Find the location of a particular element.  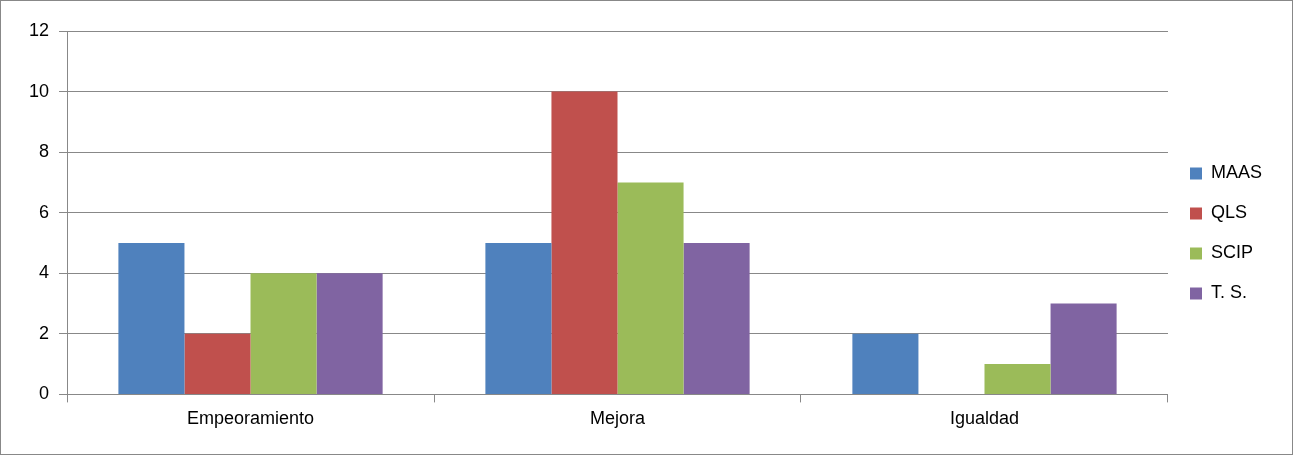

y-tick-label: 4 is located at coordinates (44, 272).